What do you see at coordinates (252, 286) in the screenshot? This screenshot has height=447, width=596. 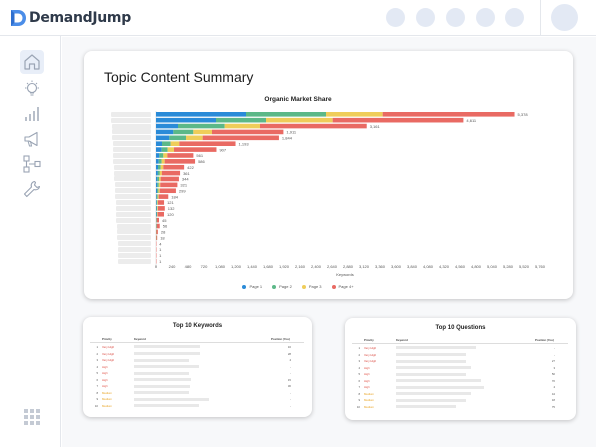 I see `legend-item: Page 1` at bounding box center [252, 286].